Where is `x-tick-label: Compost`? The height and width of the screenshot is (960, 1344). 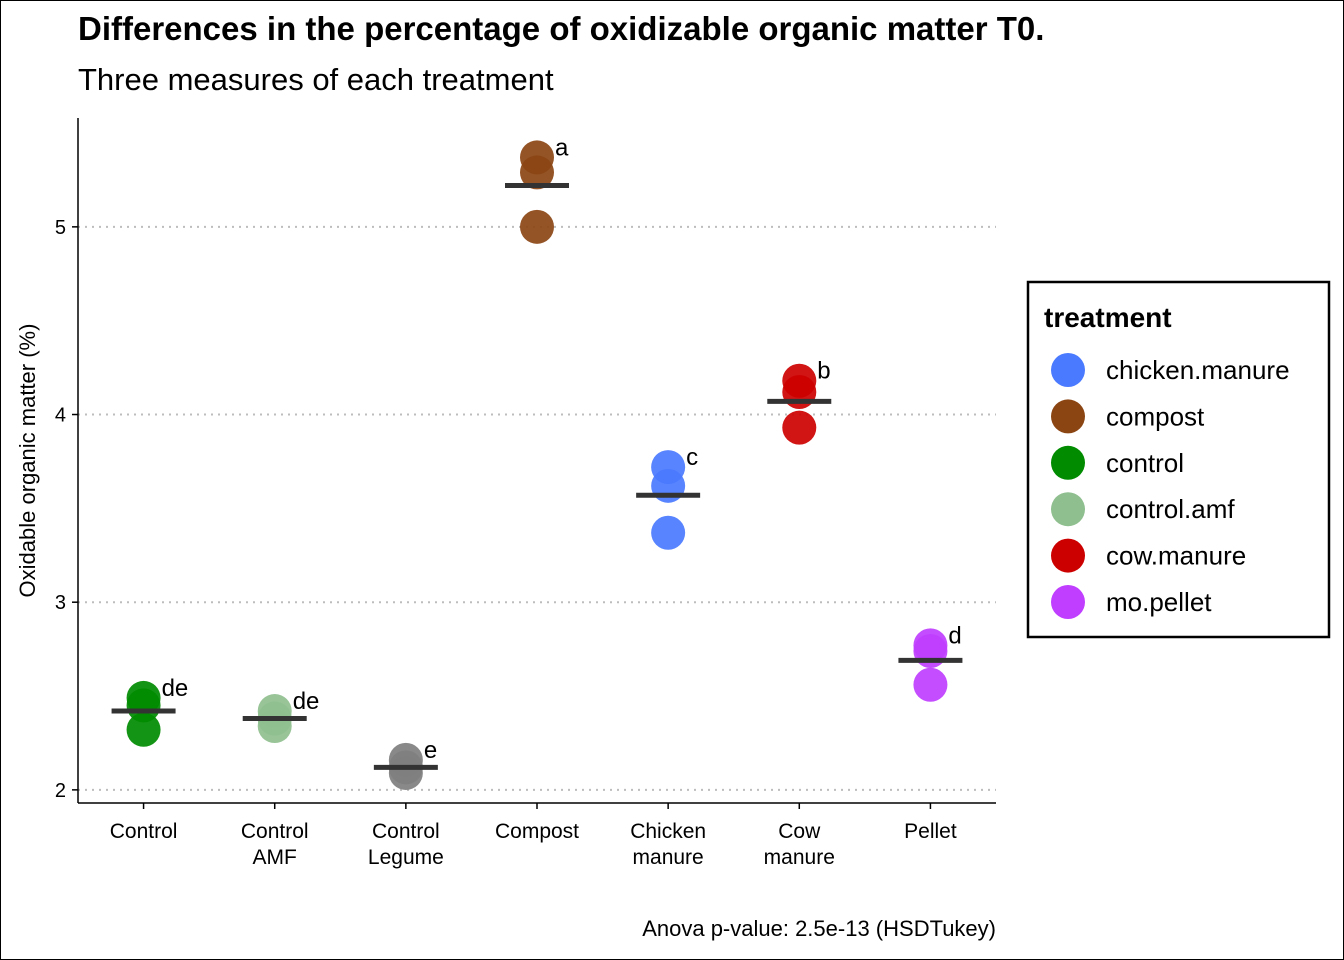
x-tick-label: Compost is located at coordinates (537, 831).